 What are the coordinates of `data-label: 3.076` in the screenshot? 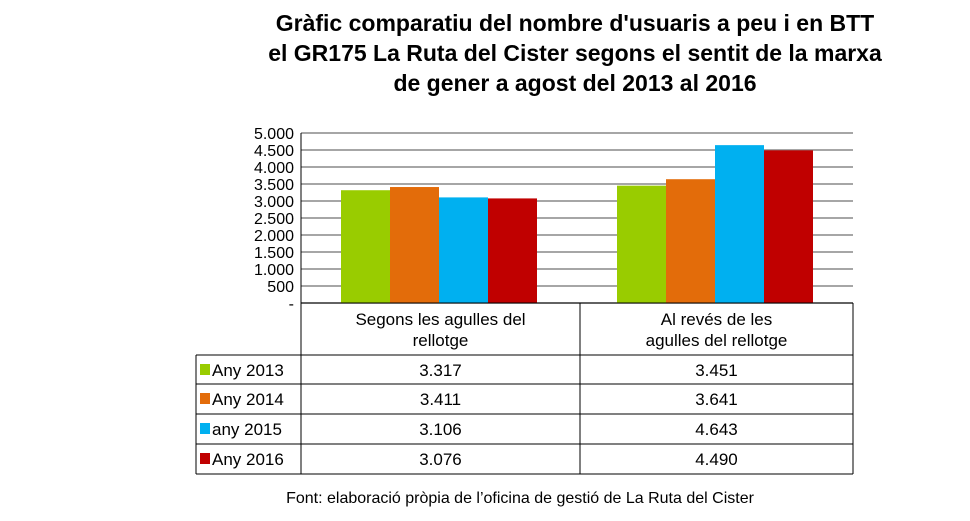 It's located at (440, 459).